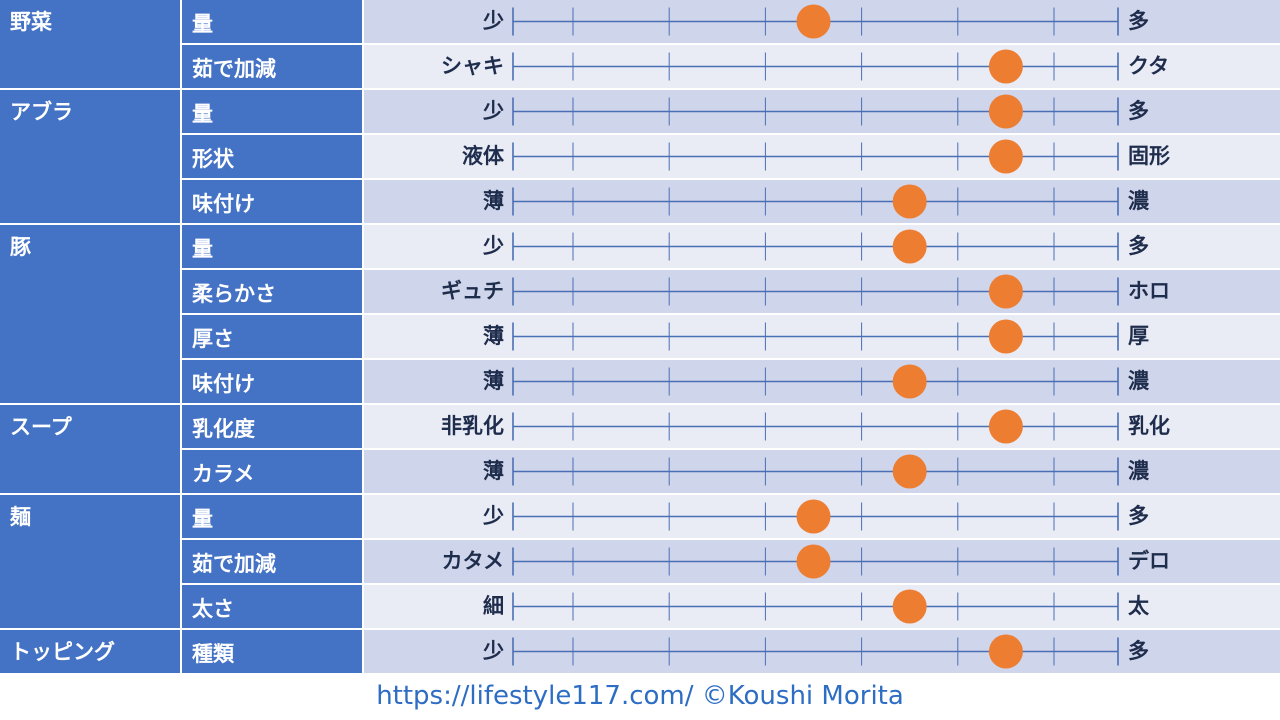  Describe the element at coordinates (272, 156) in the screenshot. I see `attribute-label: 形状` at that location.